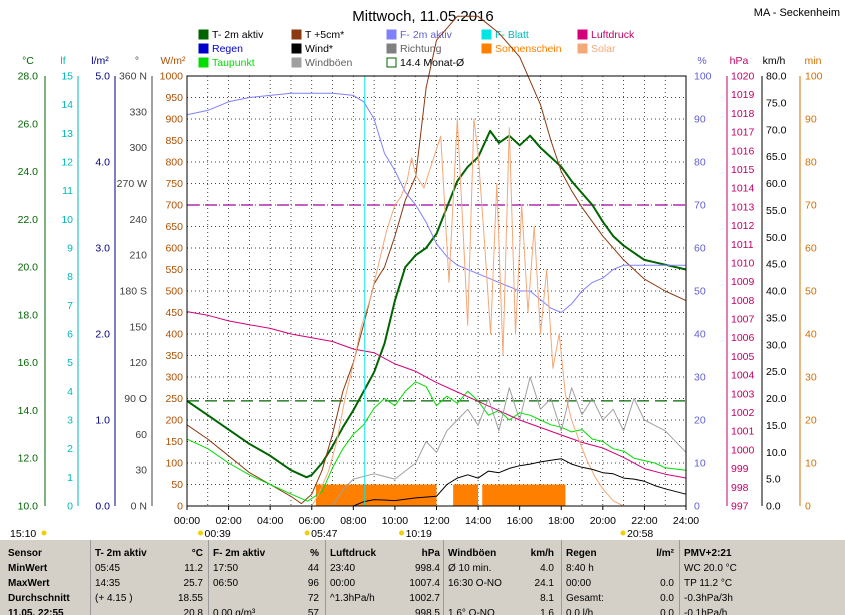 Image resolution: width=845 pixels, height=615 pixels. I want to click on tick-label-solar: 200, so click(174, 421).